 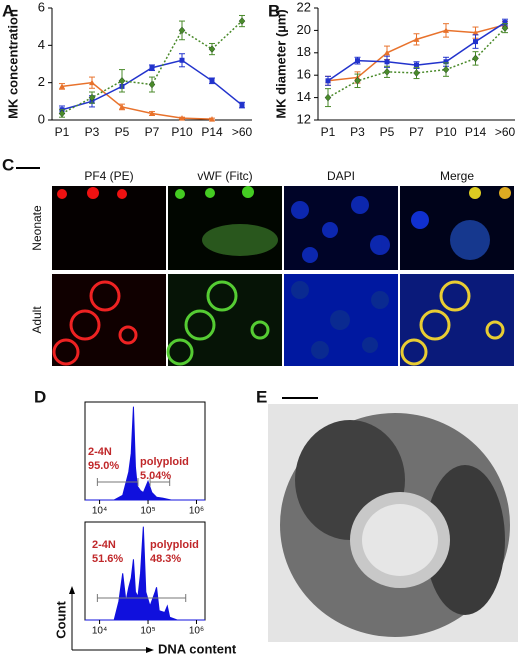 I want to click on column-header: vWF (Fitc), so click(x=224, y=176).